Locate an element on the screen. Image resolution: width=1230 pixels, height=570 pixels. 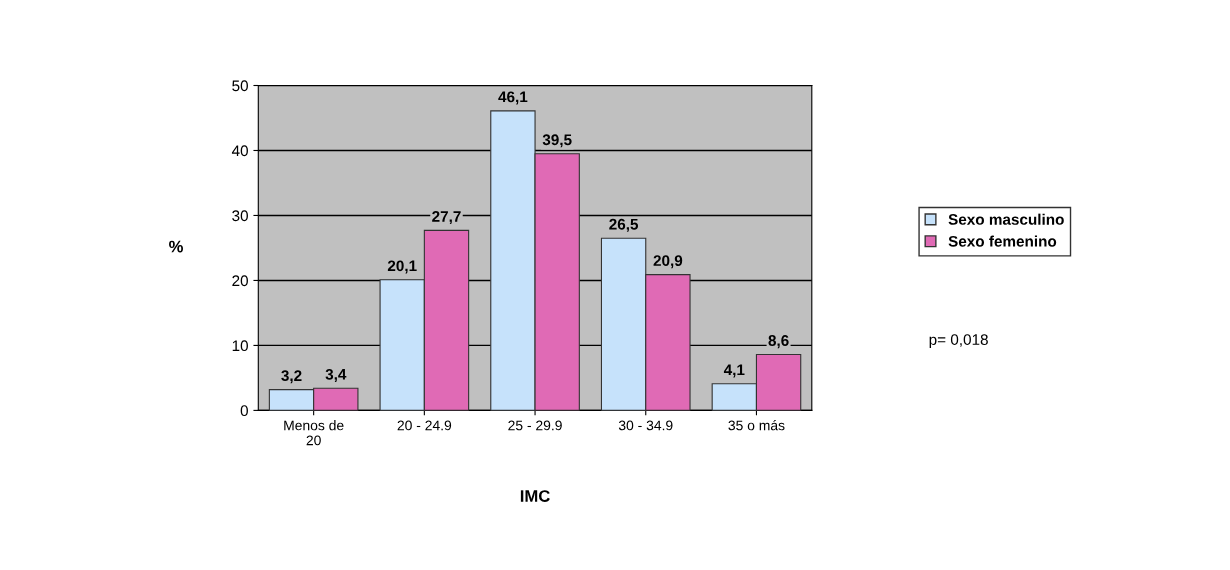
data-label: 46,1 is located at coordinates (513, 98).